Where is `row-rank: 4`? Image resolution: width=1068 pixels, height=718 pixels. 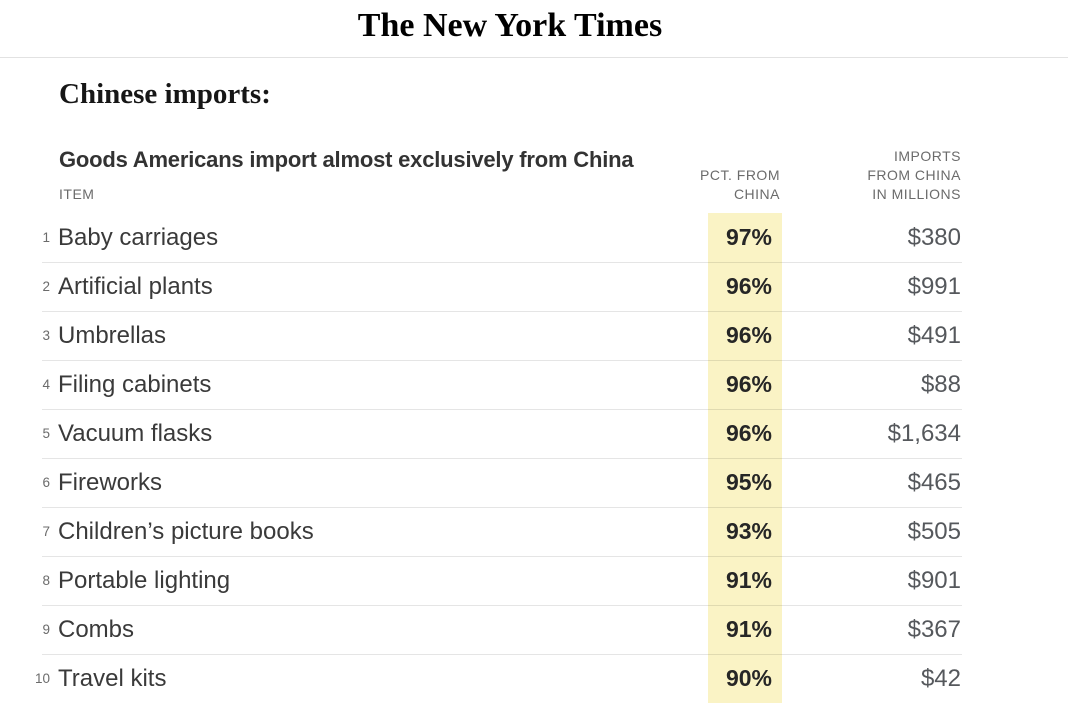 row-rank: 4 is located at coordinates (46, 384).